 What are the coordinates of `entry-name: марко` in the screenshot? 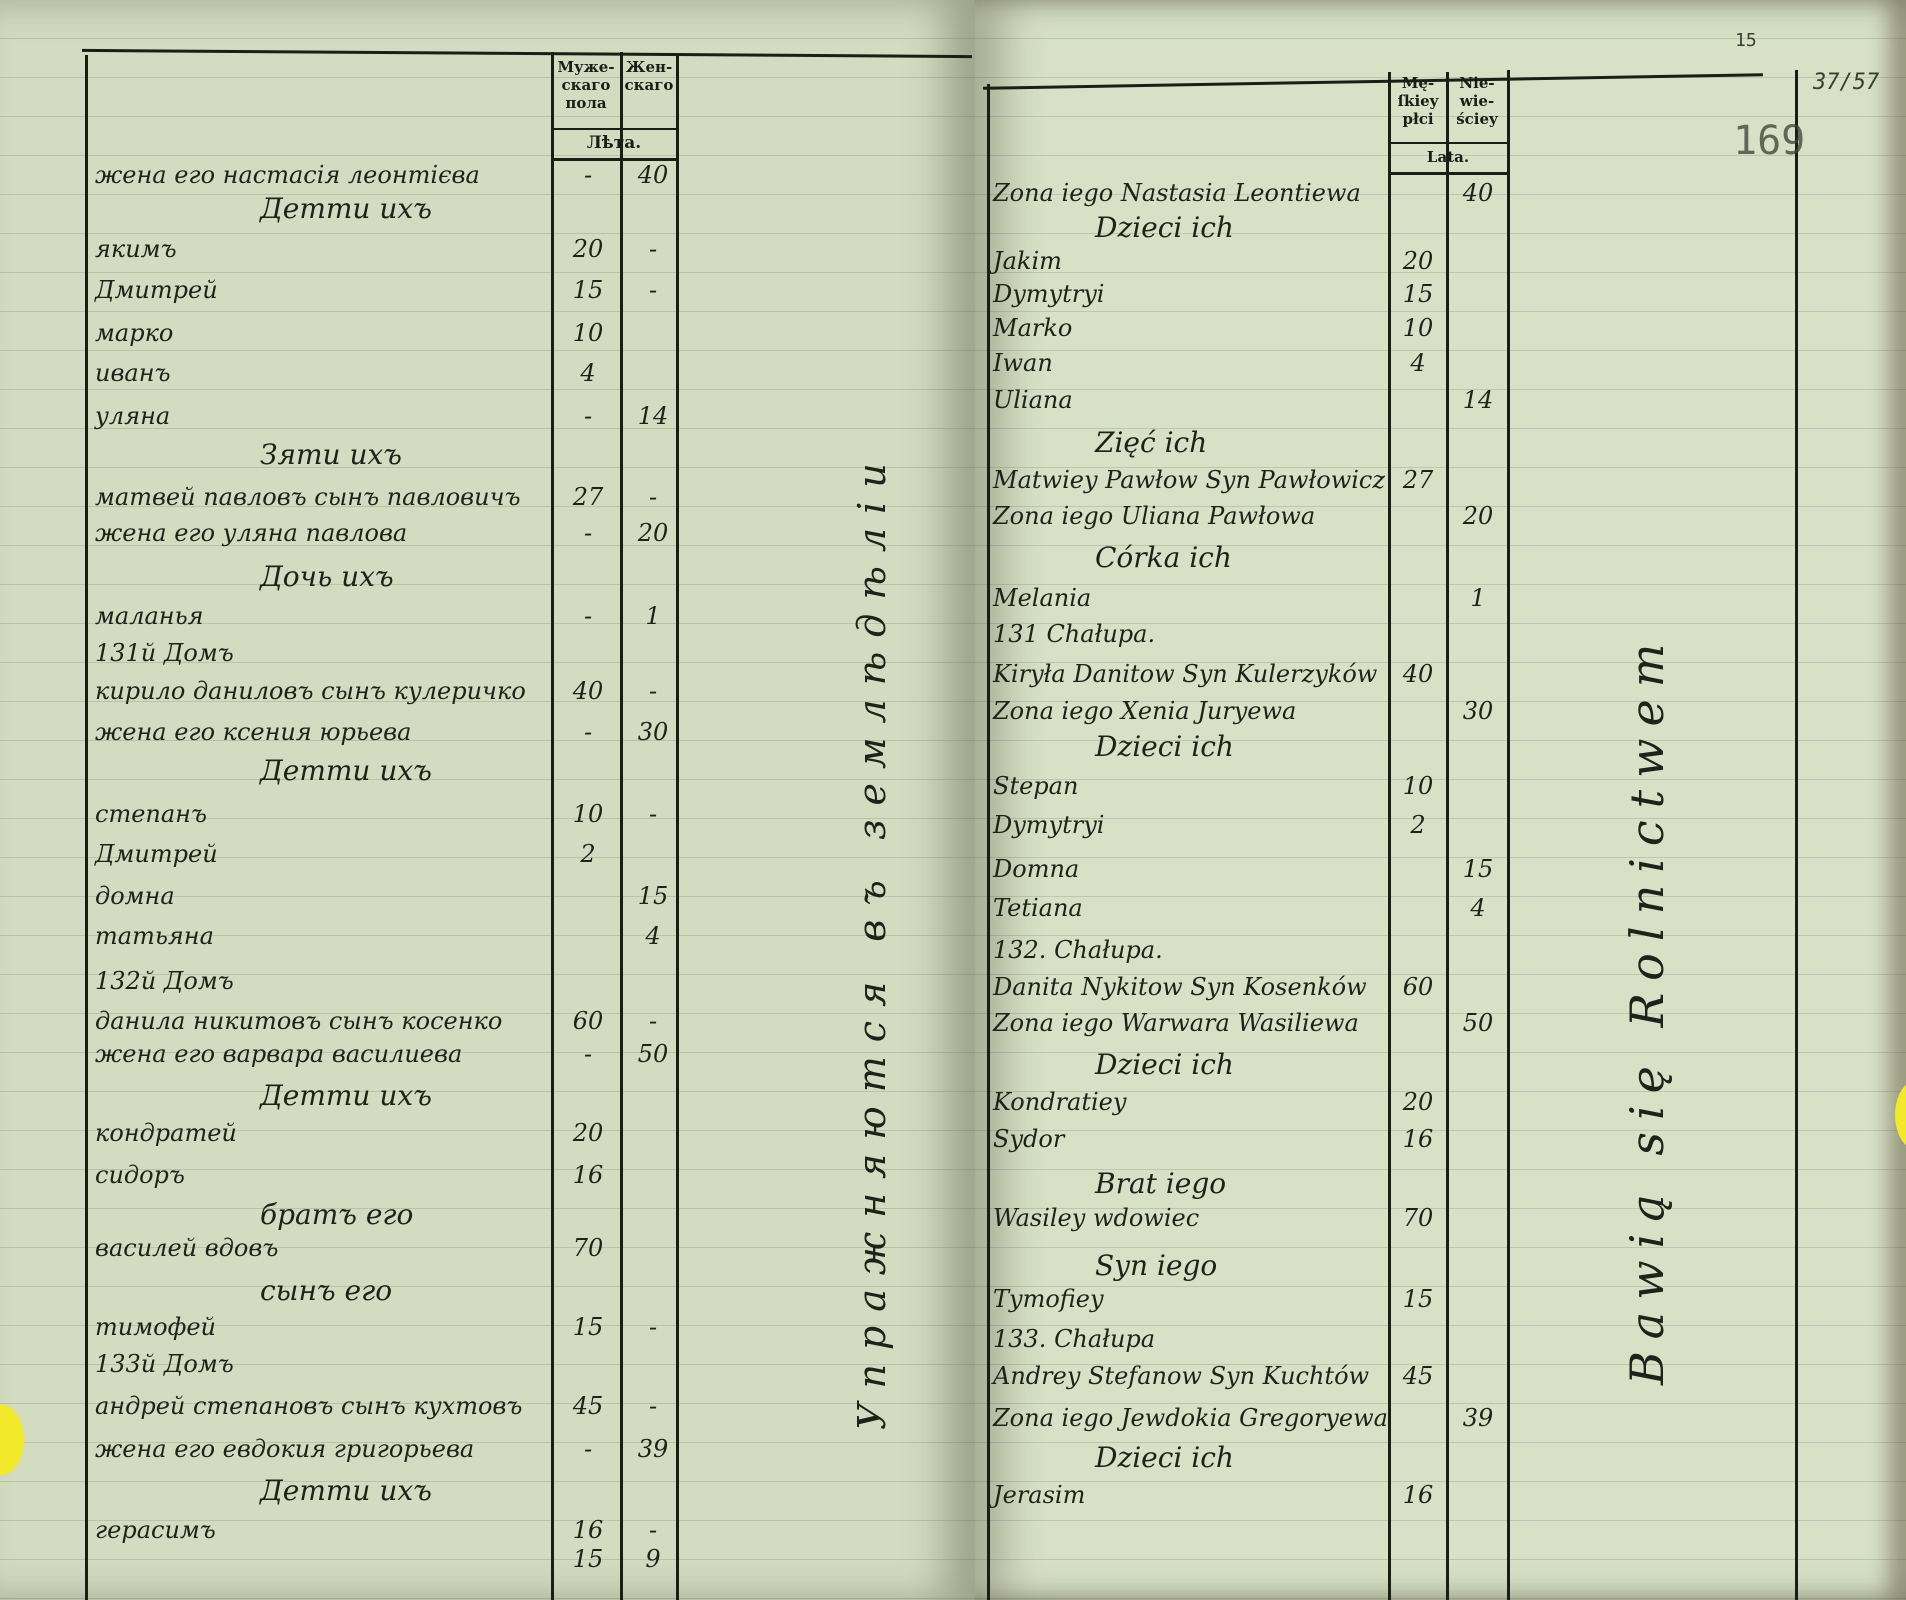 It's located at (134, 333).